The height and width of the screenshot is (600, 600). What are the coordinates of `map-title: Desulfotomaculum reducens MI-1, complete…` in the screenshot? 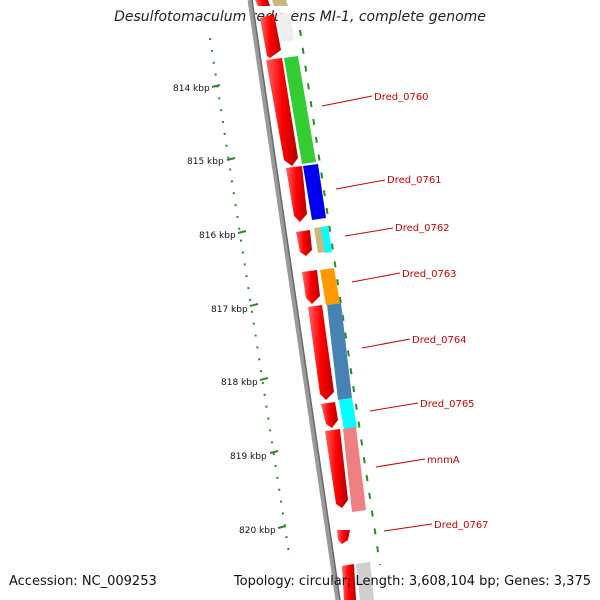 It's located at (300, 17).